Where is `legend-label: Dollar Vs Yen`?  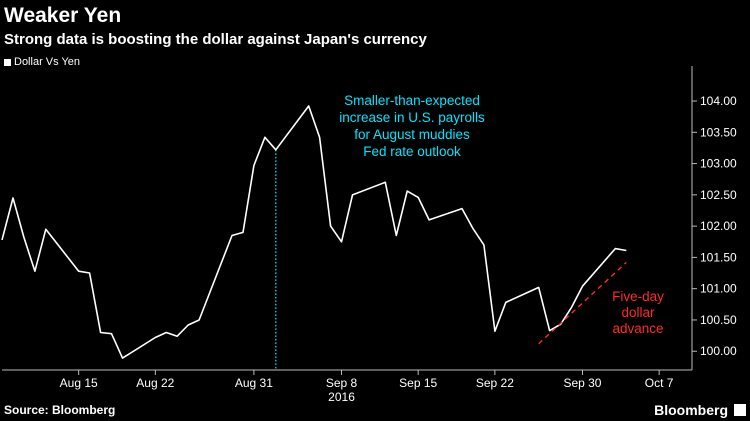 legend-label: Dollar Vs Yen is located at coordinates (47, 62).